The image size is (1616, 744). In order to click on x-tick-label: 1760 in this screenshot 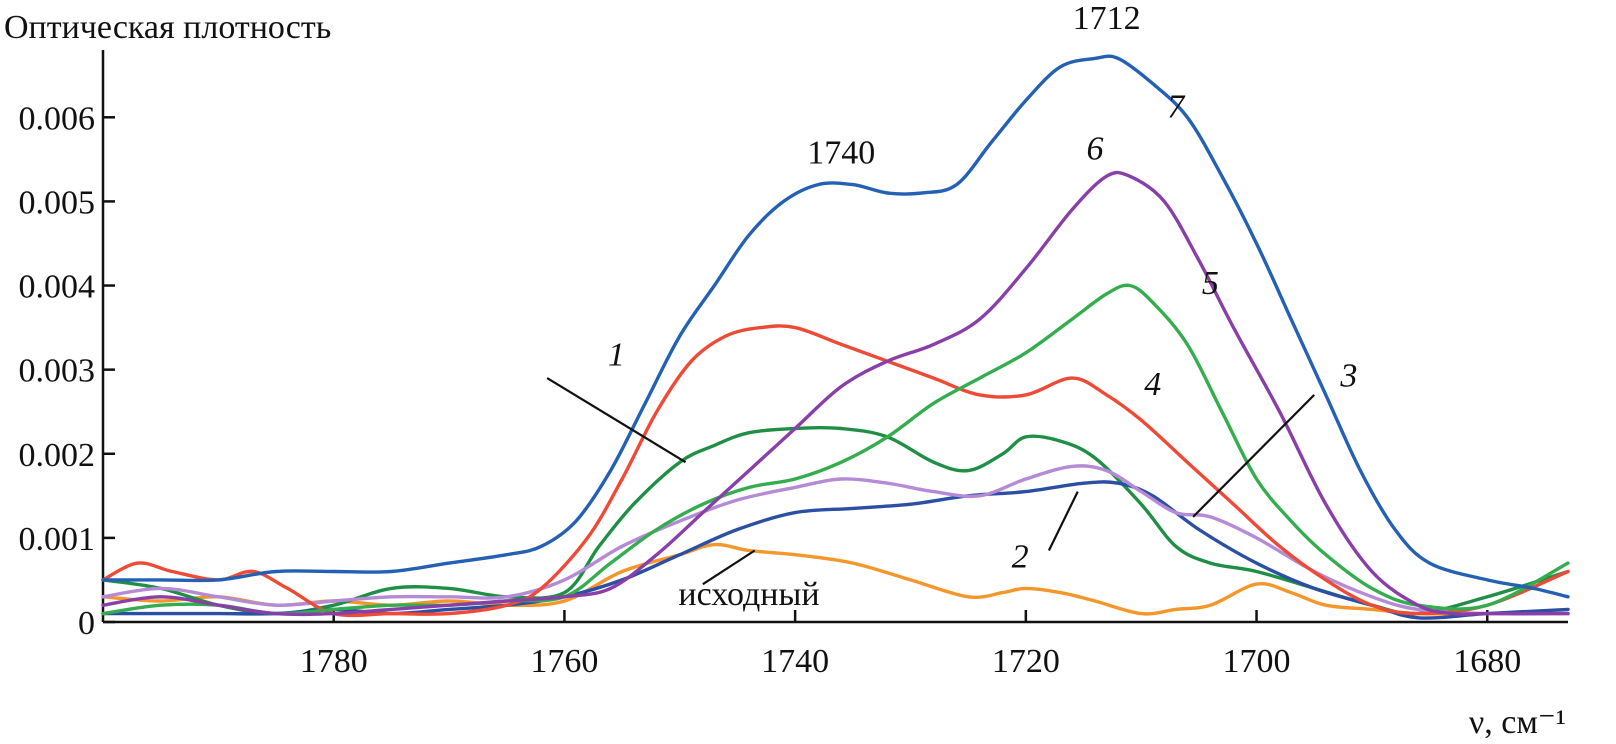, I will do `click(564, 661)`.